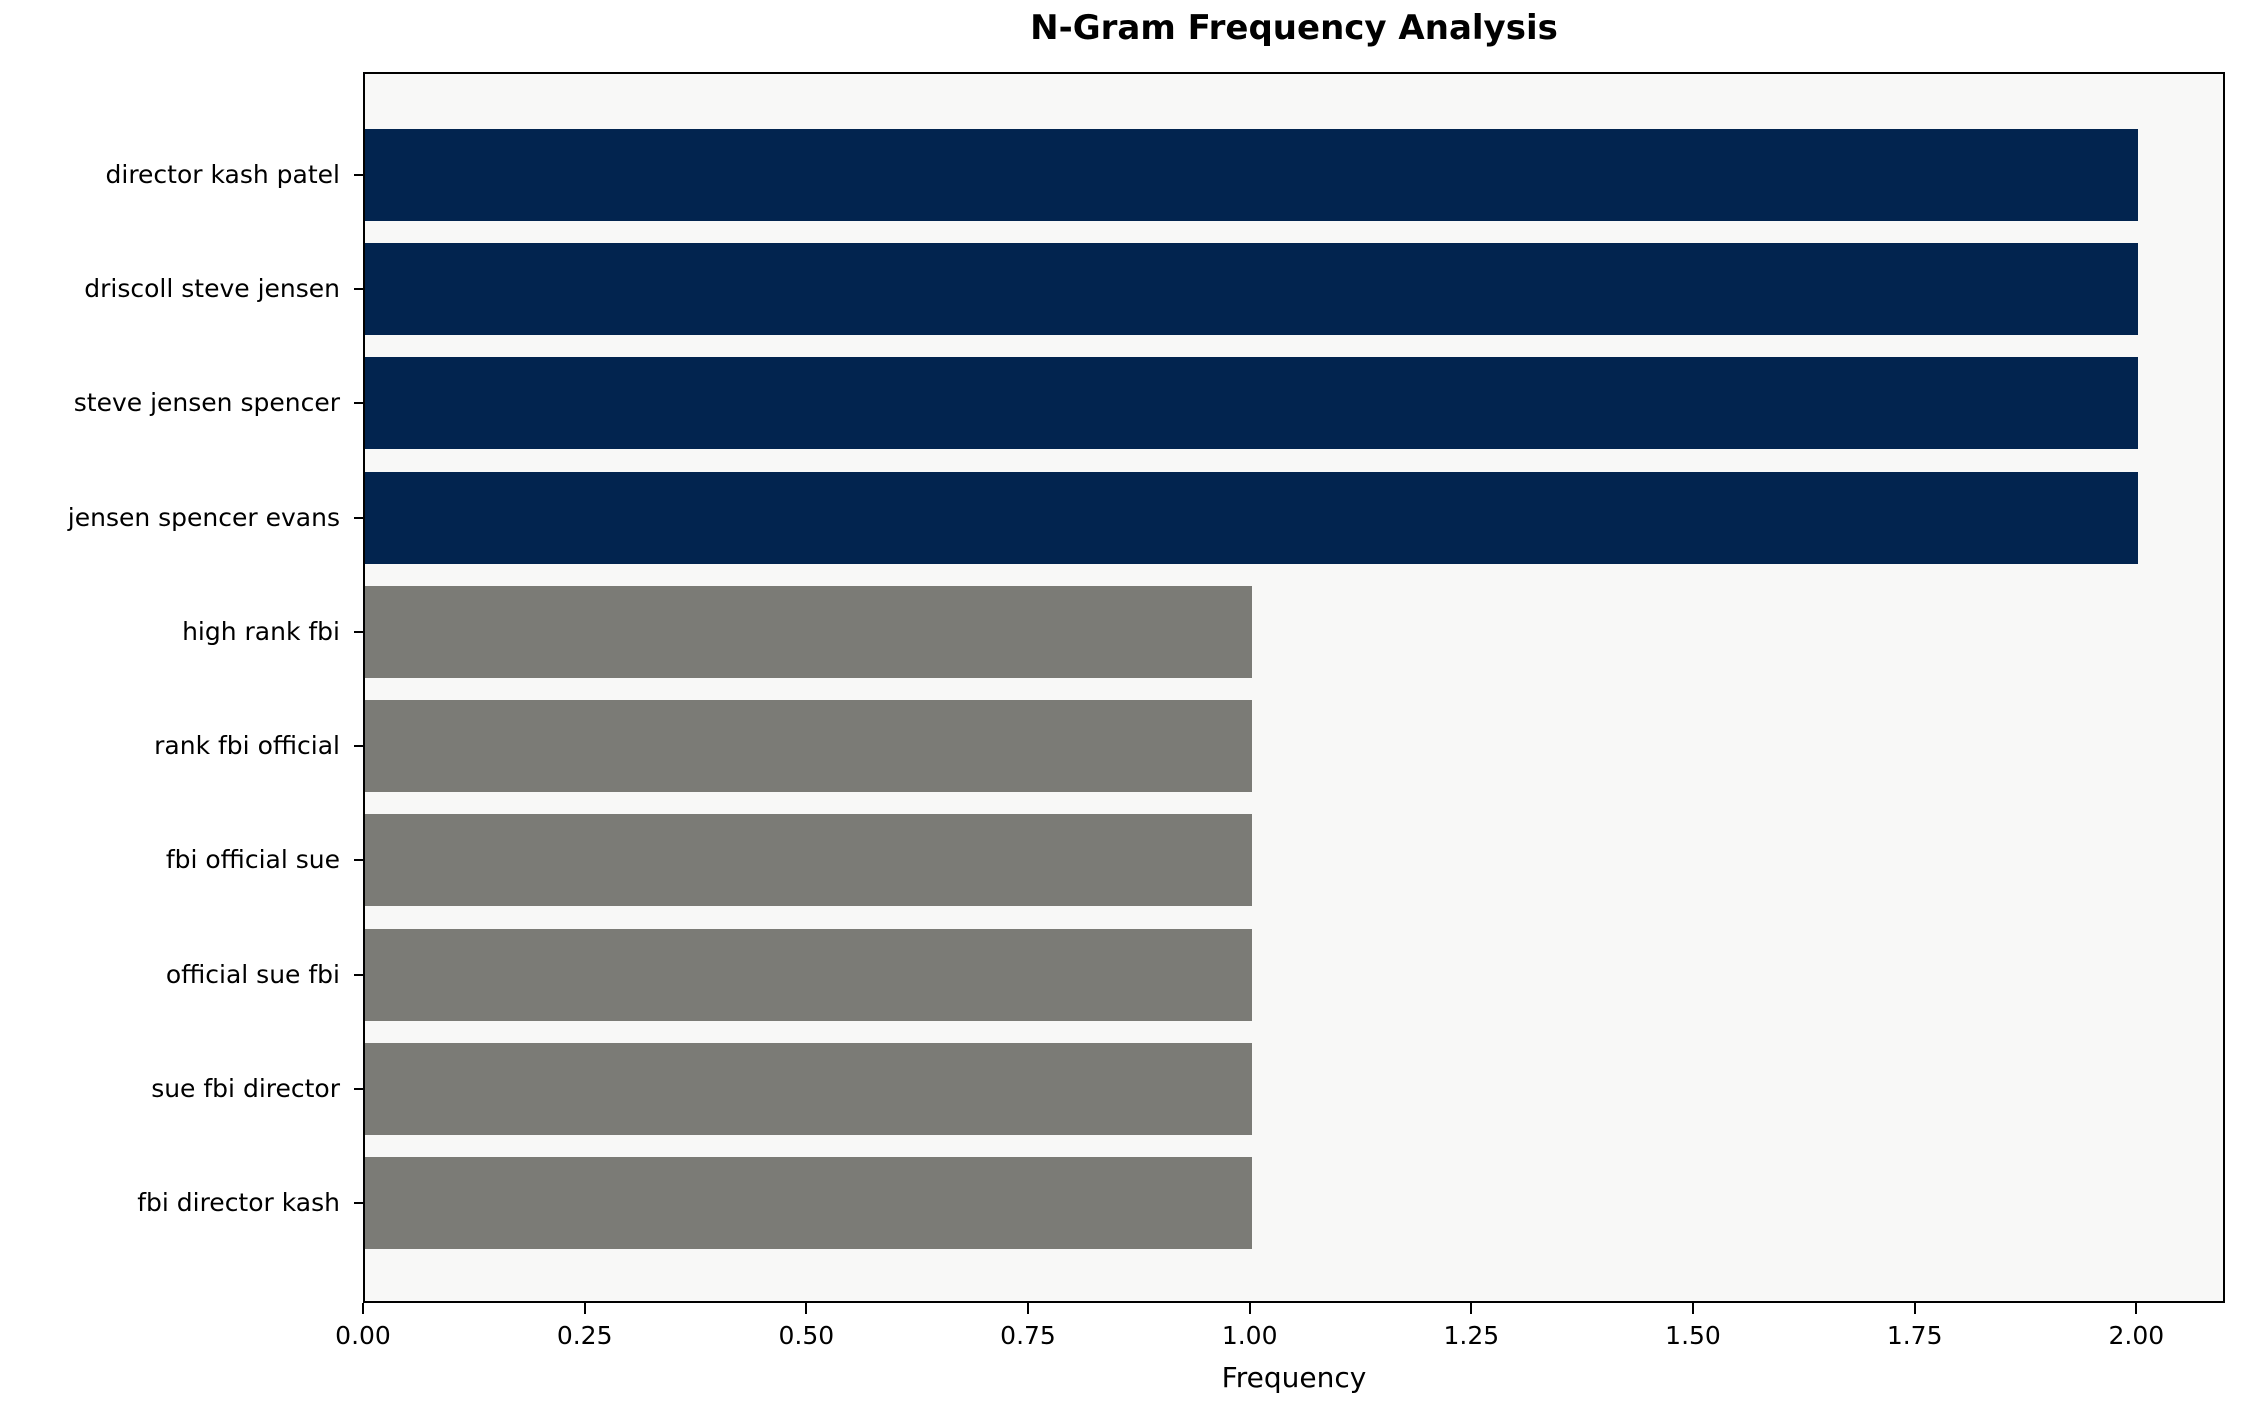 Image resolution: width=2243 pixels, height=1414 pixels. Describe the element at coordinates (1249, 1335) in the screenshot. I see `x-tick-label: 1.00` at that location.